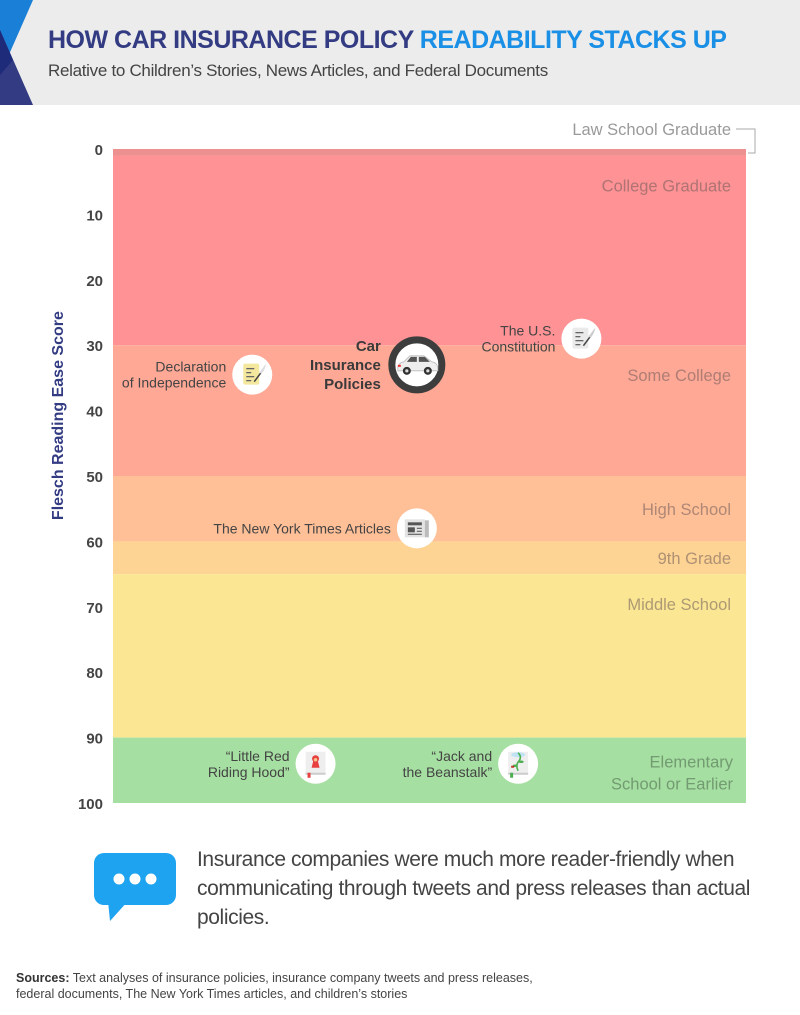  I want to click on marker-car-insurance-policies-label-line3: Policies, so click(352, 384).